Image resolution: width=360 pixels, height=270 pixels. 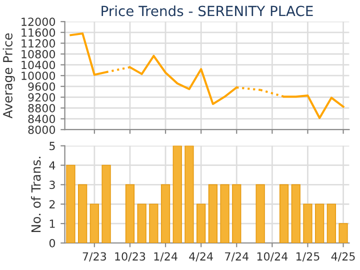 I want to click on x-tick-label: 1/24, so click(x=166, y=257).